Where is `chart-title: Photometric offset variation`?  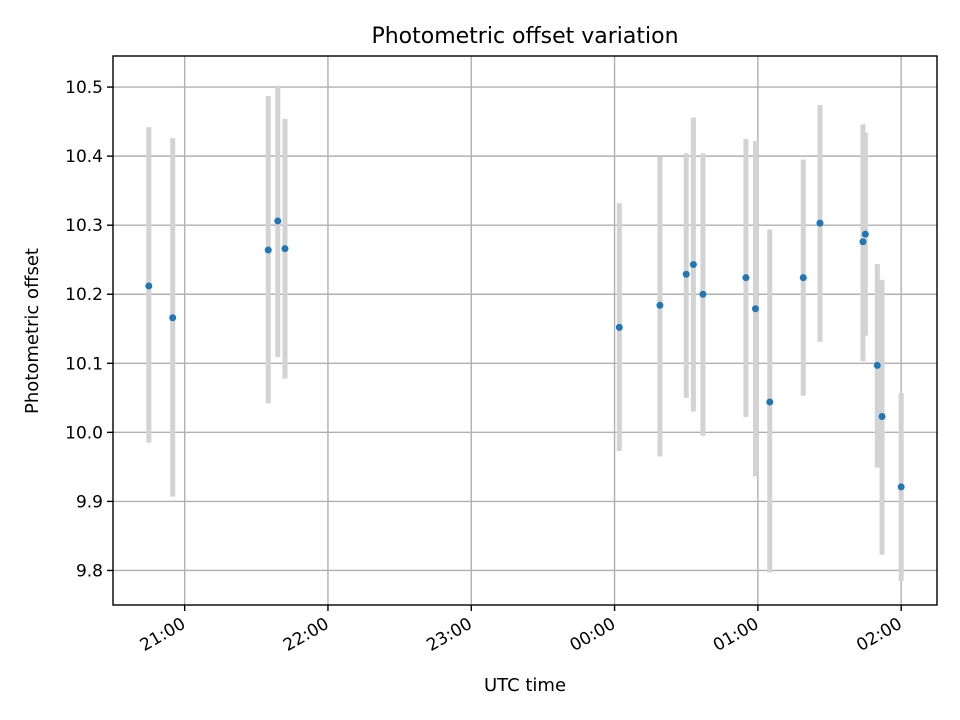
chart-title: Photometric offset variation is located at coordinates (524, 36).